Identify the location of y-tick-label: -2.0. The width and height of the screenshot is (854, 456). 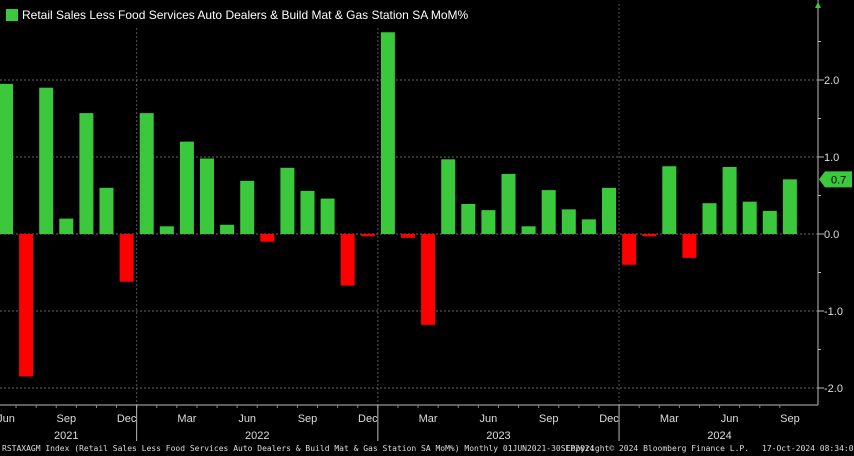
(833, 389).